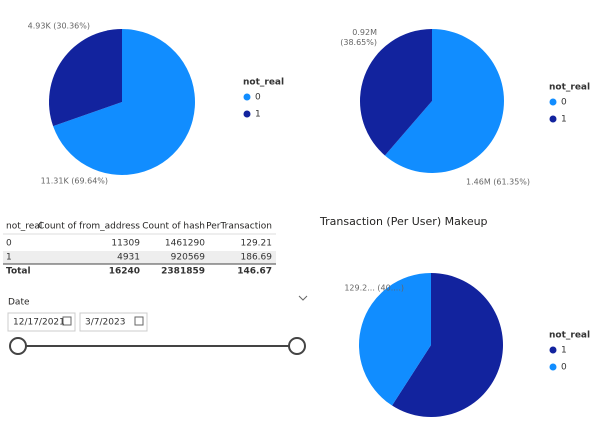 This screenshot has width=600, height=424. Describe the element at coordinates (403, 221) in the screenshot. I see `chart-title: Transaction (Per User) Makeup` at that location.